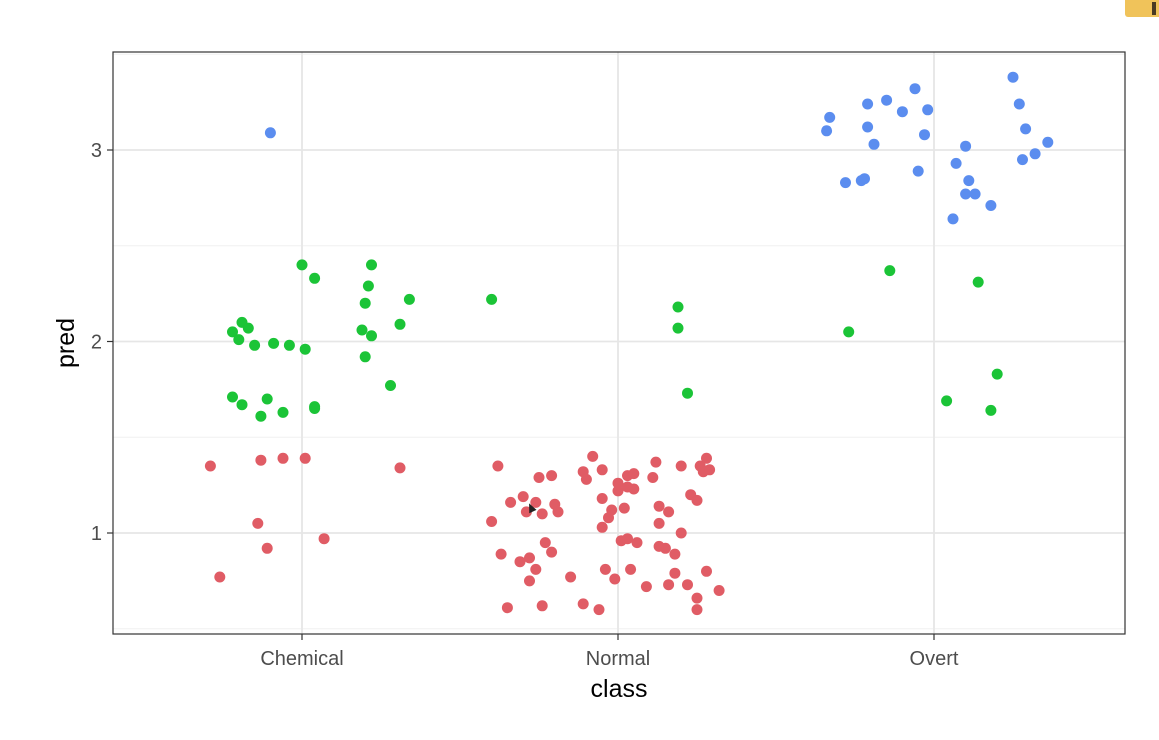 The image size is (1159, 740). I want to click on x-tick-label: Normal, so click(618, 659).